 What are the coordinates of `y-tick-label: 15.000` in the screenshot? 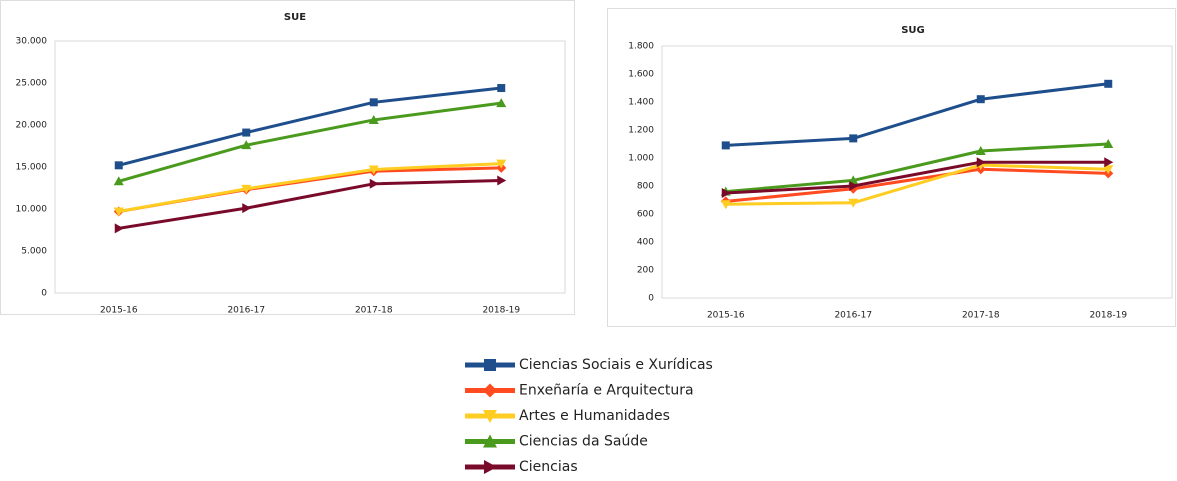 It's located at (32, 168).